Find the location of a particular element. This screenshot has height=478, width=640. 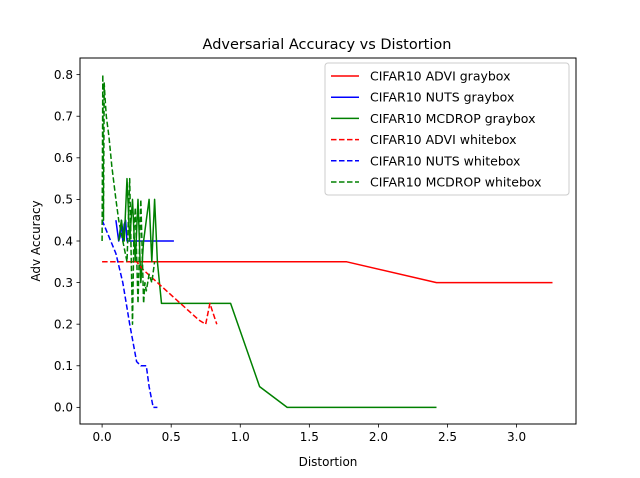

legend-label-cifar10-mcdrop-whitebox: CIFAR10 MCDROP whitebox is located at coordinates (456, 182).